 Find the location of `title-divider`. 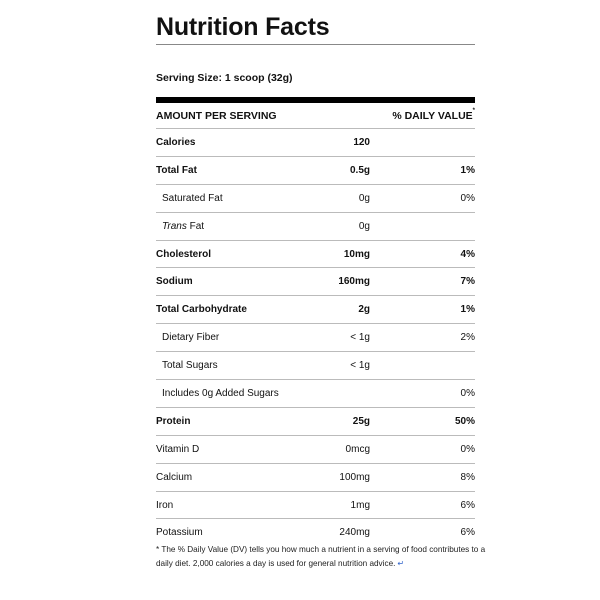

title-divider is located at coordinates (315, 44).